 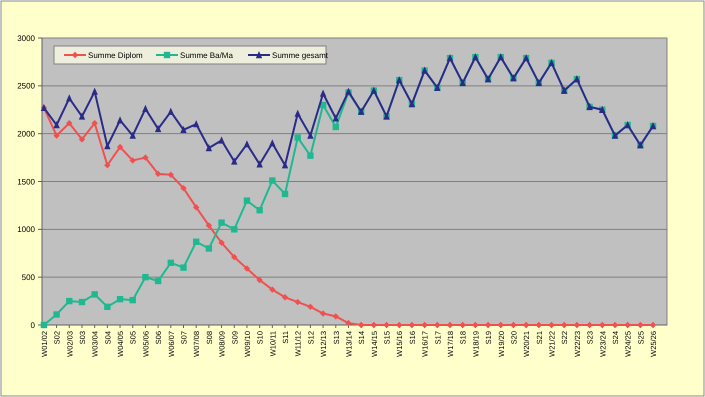 I want to click on legend-label: Summe Ba/Ma, so click(x=207, y=55).